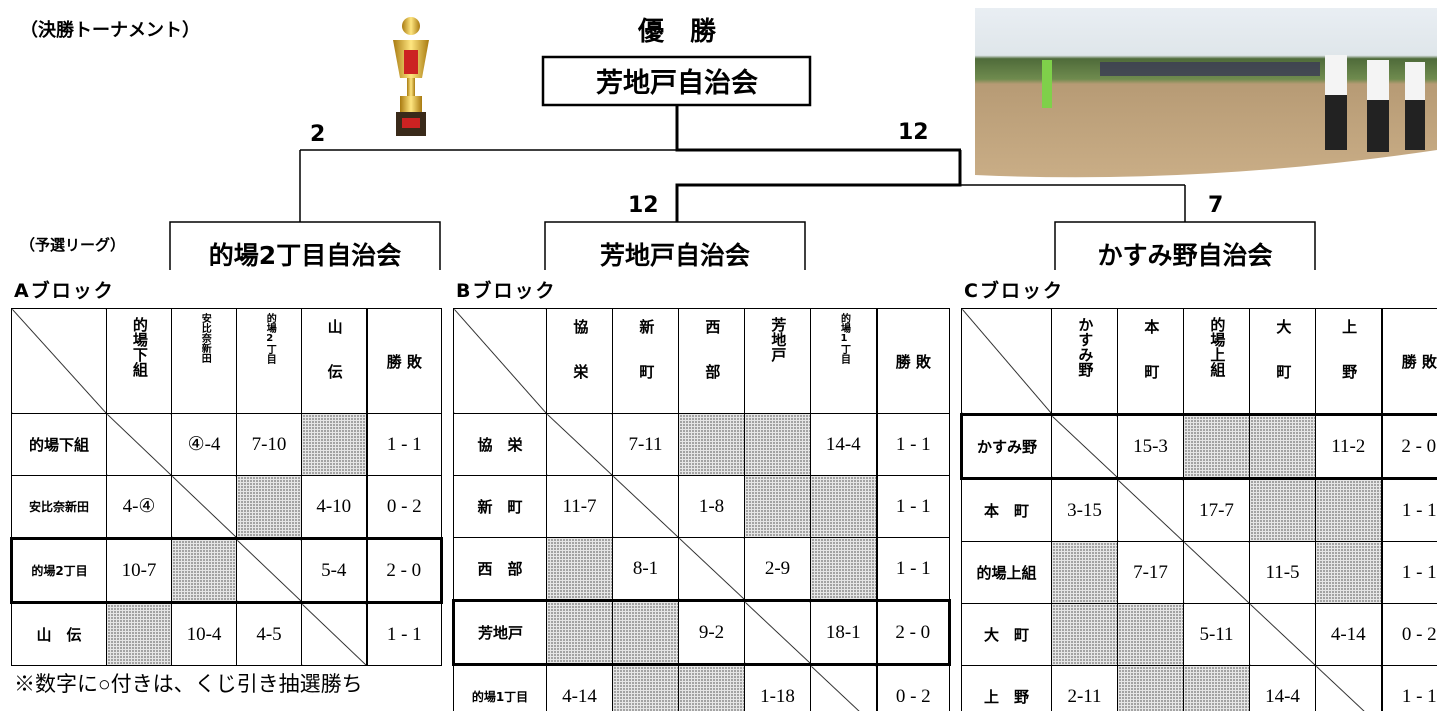 Image resolution: width=1437 pixels, height=711 pixels. Describe the element at coordinates (139, 507) in the screenshot. I see `score-cell: 4-④` at that location.